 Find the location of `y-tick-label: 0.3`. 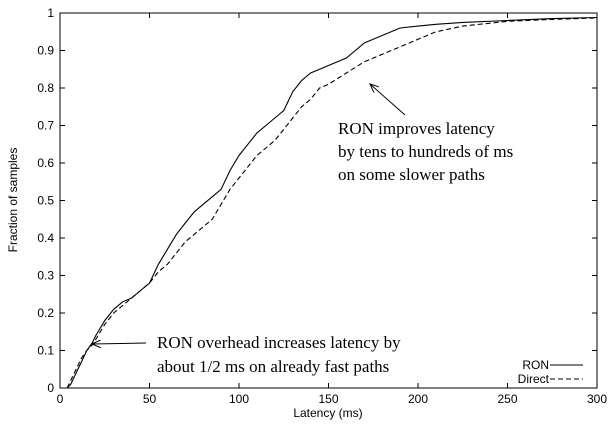

y-tick-label: 0.3 is located at coordinates (45, 276).